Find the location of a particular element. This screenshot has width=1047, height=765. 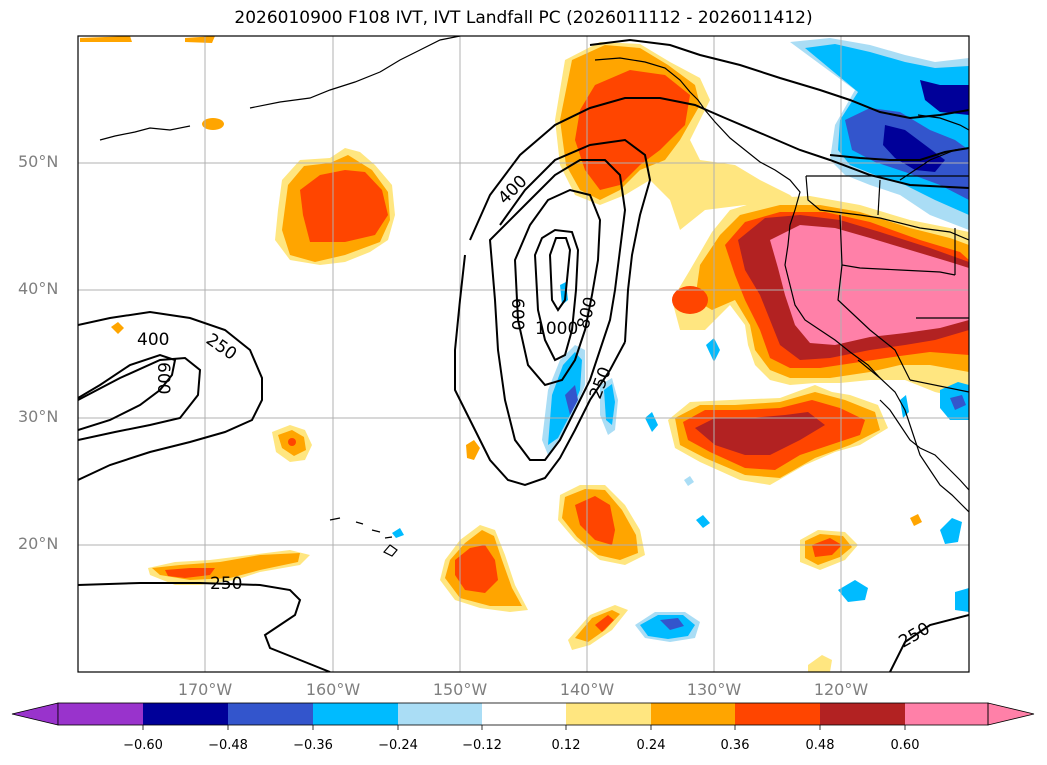

contour-label: 400 is located at coordinates (153, 340).